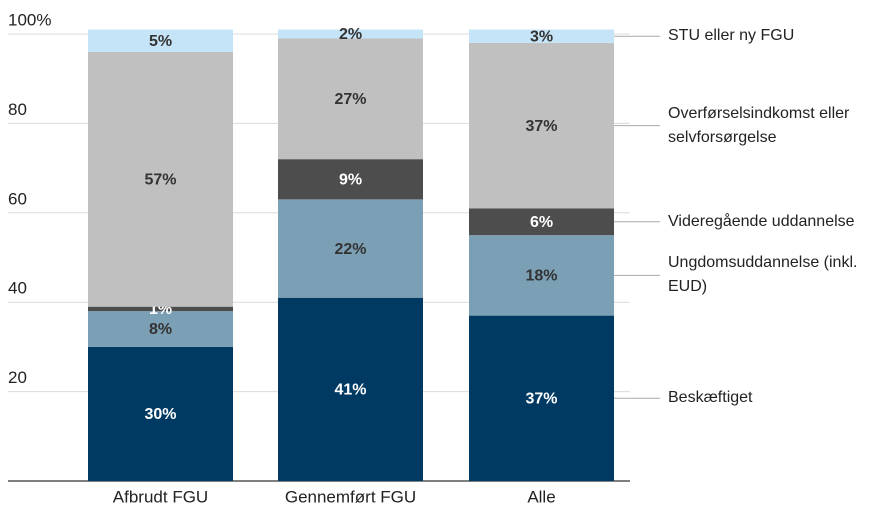 Image resolution: width=884 pixels, height=506 pixels. I want to click on x-tick-label: Alle, so click(541, 496).